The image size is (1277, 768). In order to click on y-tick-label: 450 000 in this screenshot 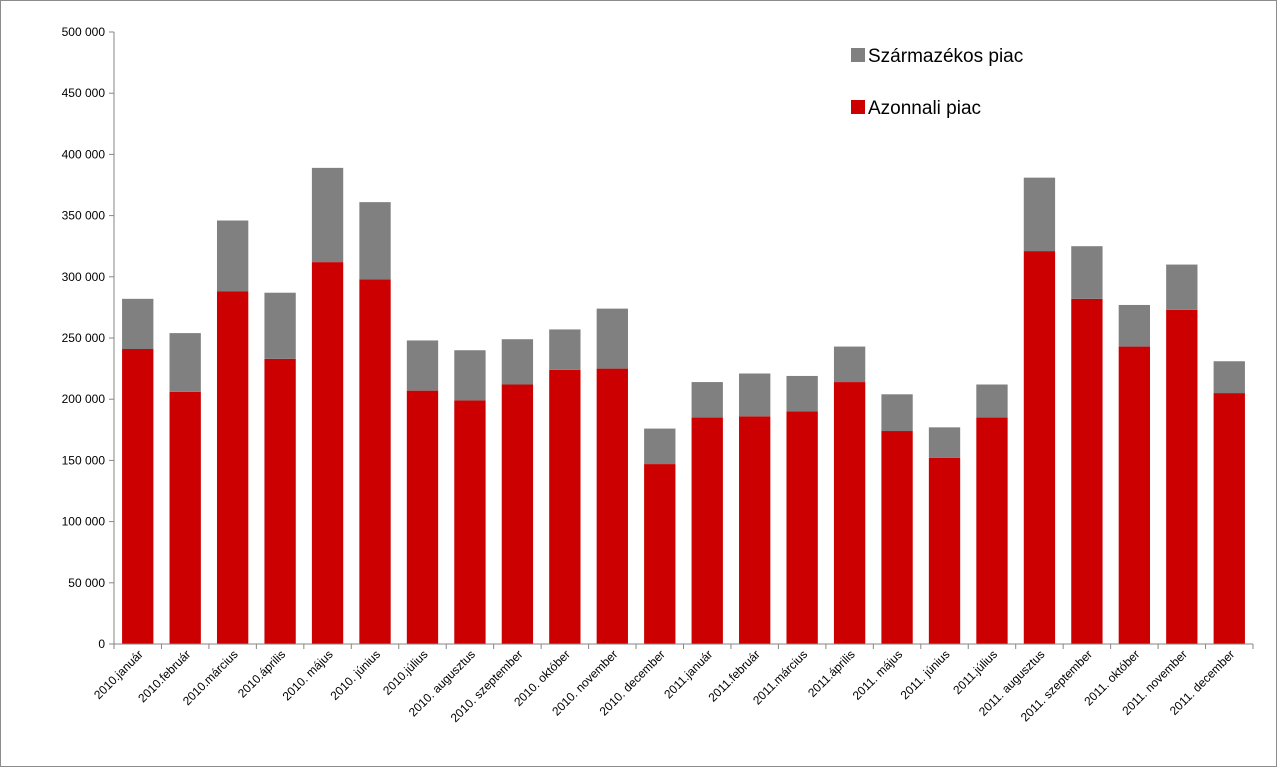, I will do `click(84, 93)`.